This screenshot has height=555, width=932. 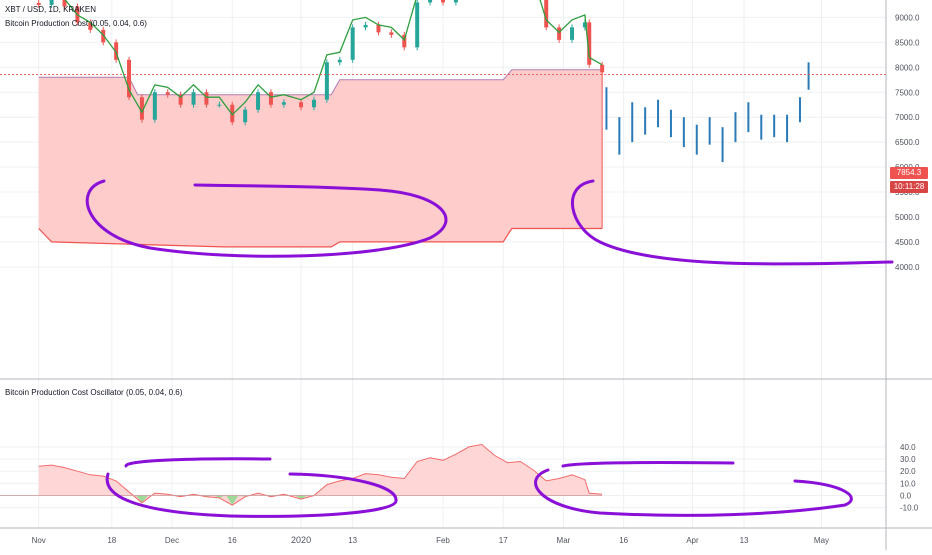 What do you see at coordinates (907, 267) in the screenshot?
I see `price-tick-label: 4000.0` at bounding box center [907, 267].